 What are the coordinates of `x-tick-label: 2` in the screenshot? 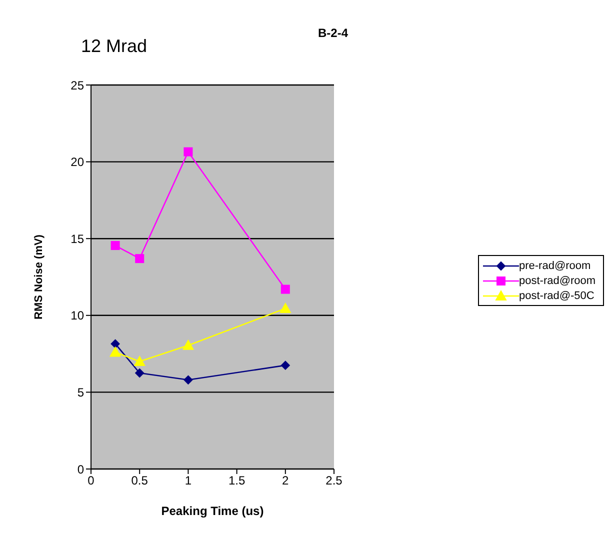 It's located at (286, 481).